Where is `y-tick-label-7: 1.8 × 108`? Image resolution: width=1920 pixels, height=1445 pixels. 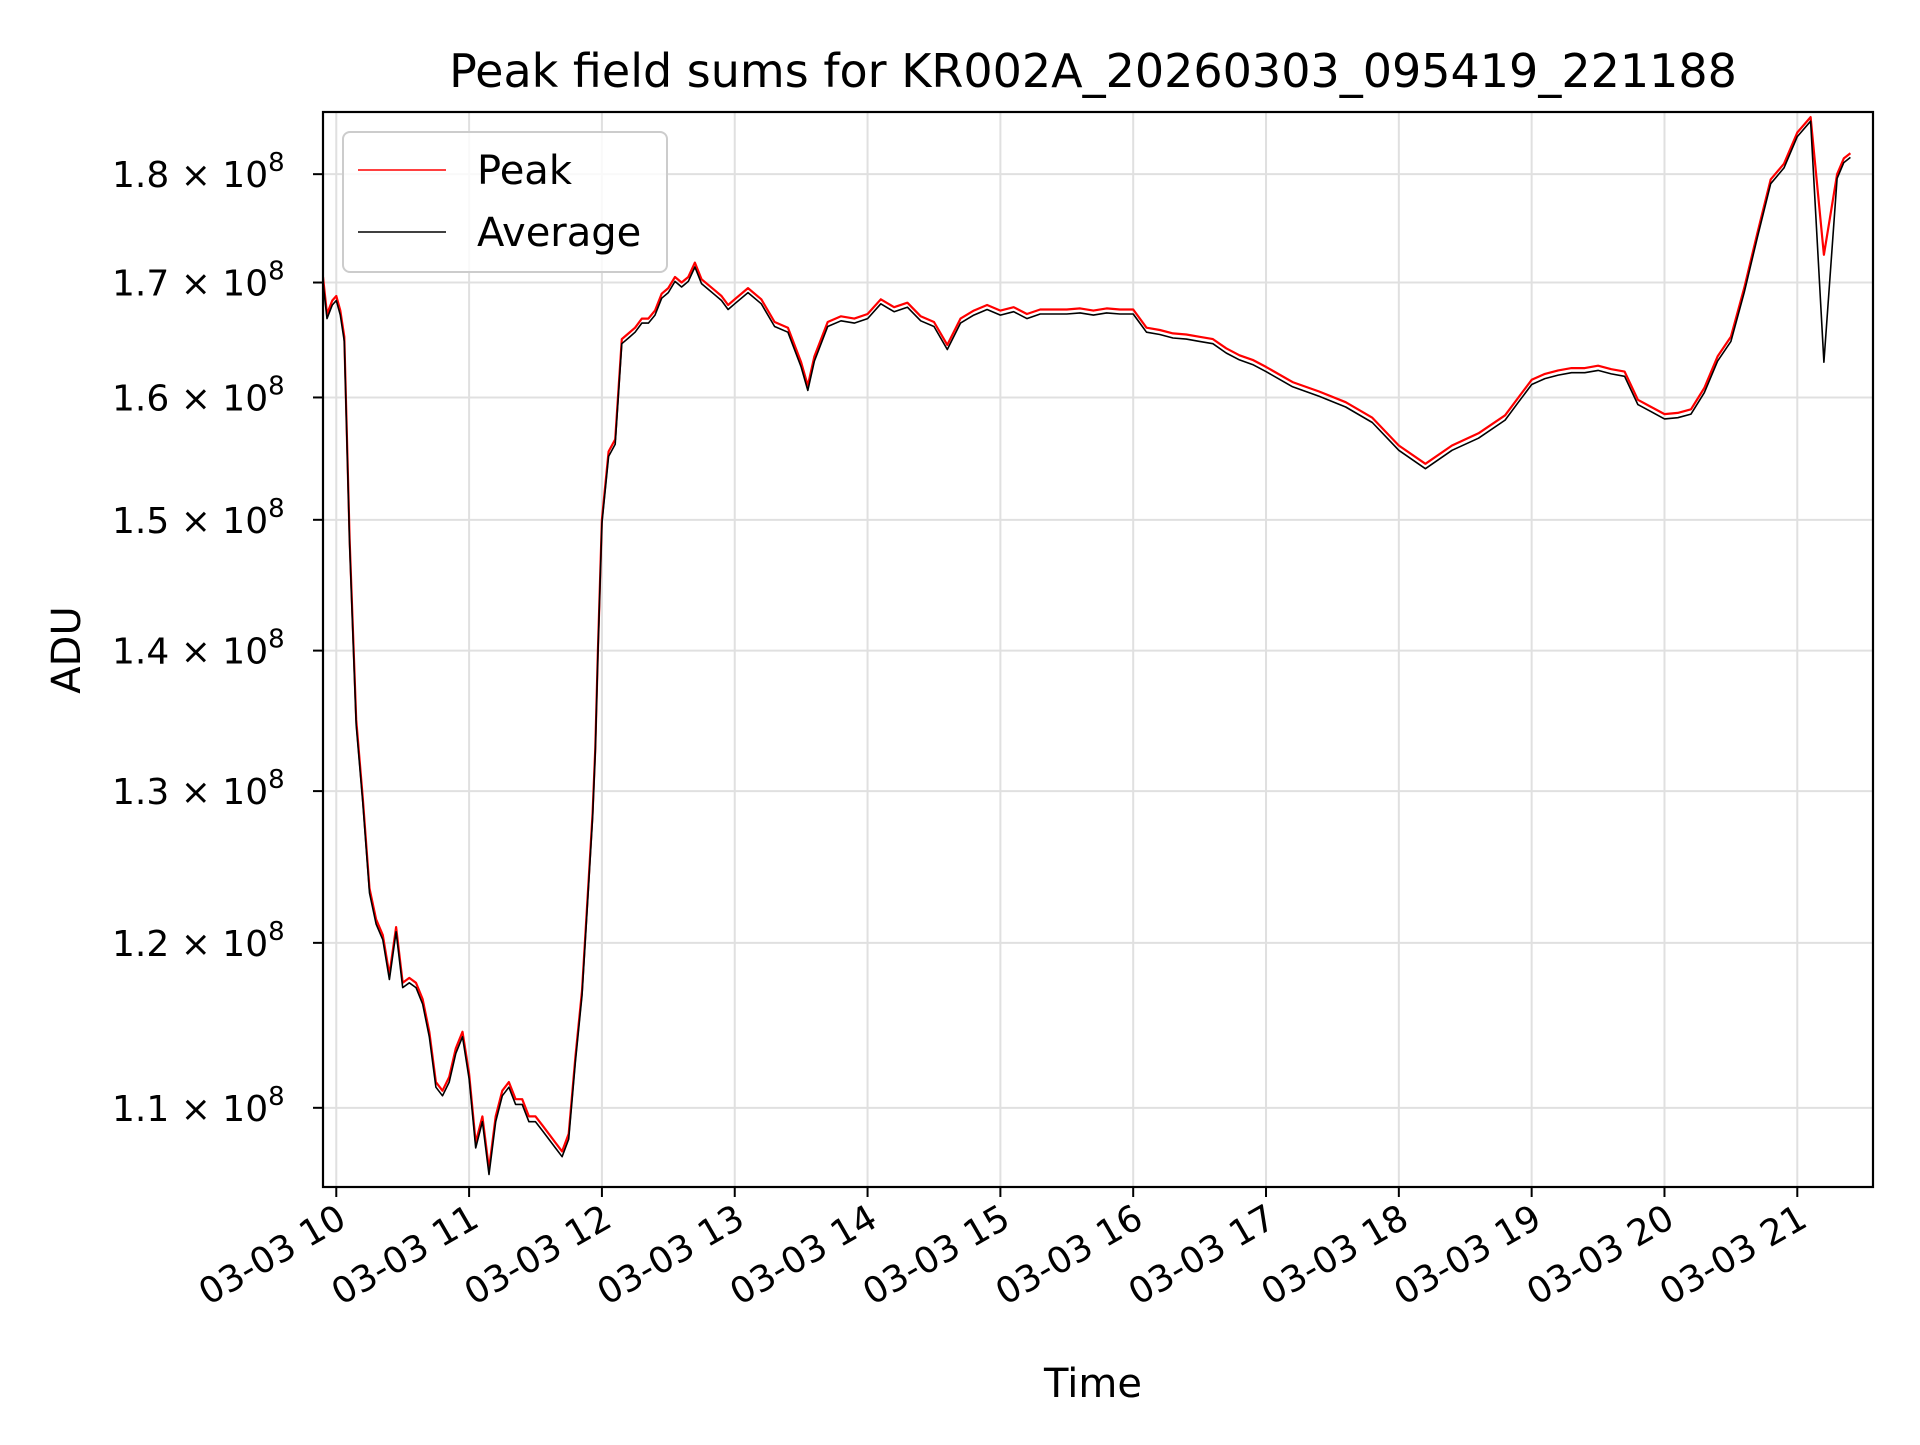 y-tick-label-7: 1.8 × 108 is located at coordinates (198, 172).